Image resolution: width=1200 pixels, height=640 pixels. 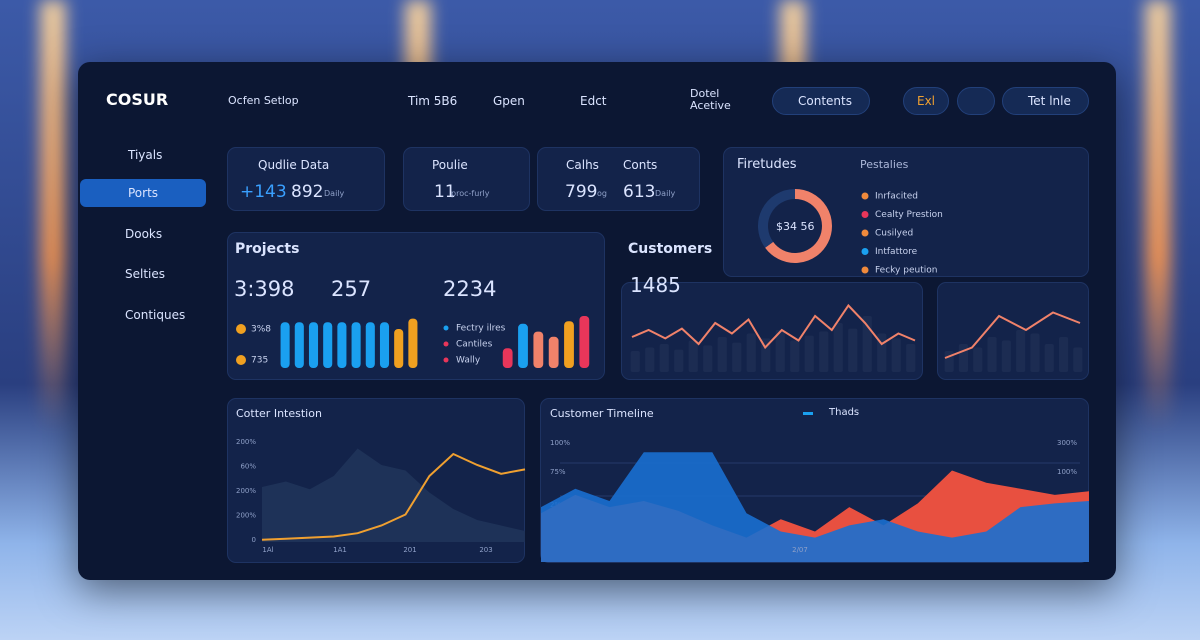 What do you see at coordinates (896, 252) in the screenshot?
I see `label: Intfattore` at bounding box center [896, 252].